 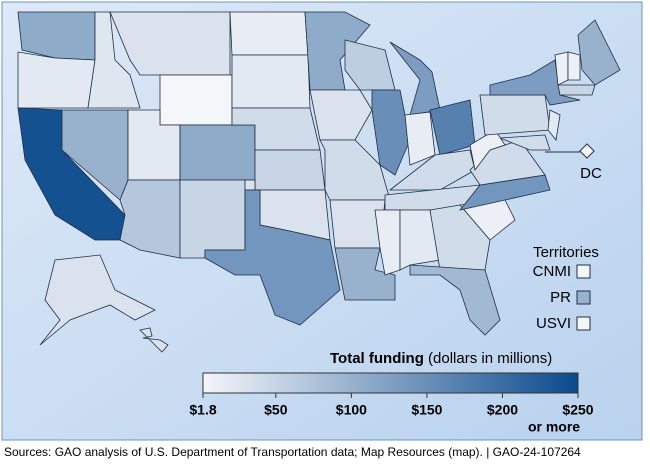 I want to click on legend-tick-label: $50, so click(x=276, y=410).